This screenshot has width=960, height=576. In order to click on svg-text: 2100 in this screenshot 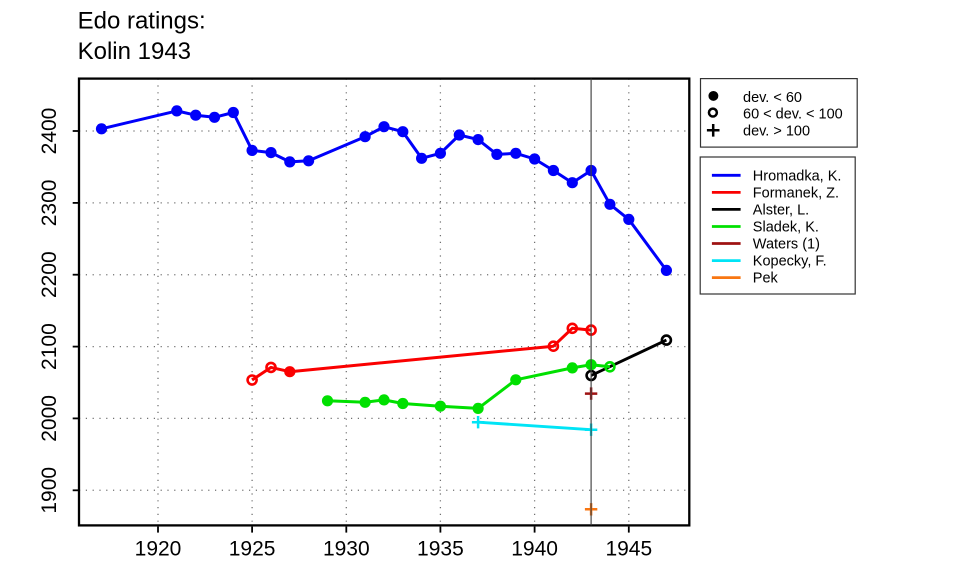, I will do `click(49, 346)`.